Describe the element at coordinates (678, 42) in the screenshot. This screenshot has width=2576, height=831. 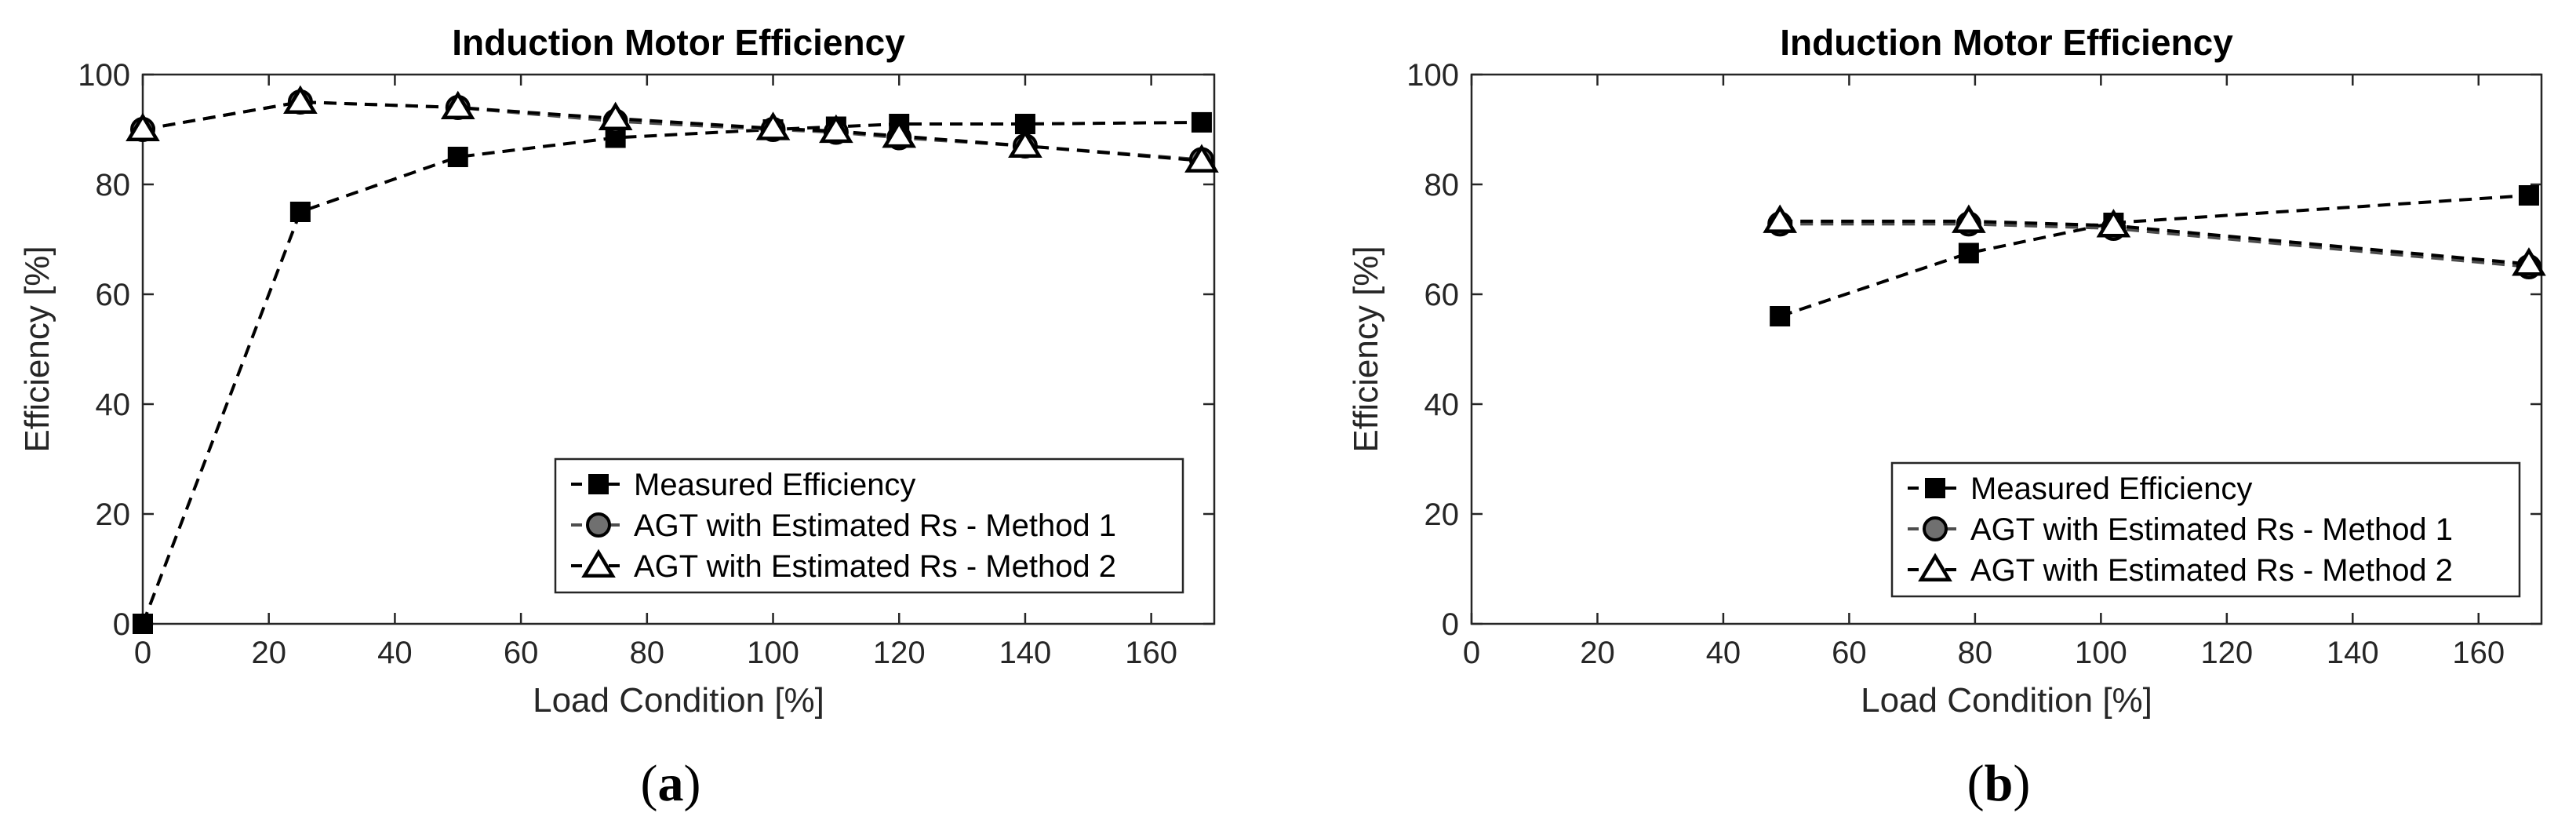
I see `chart-title-a: Induction Motor Efficiency` at that location.